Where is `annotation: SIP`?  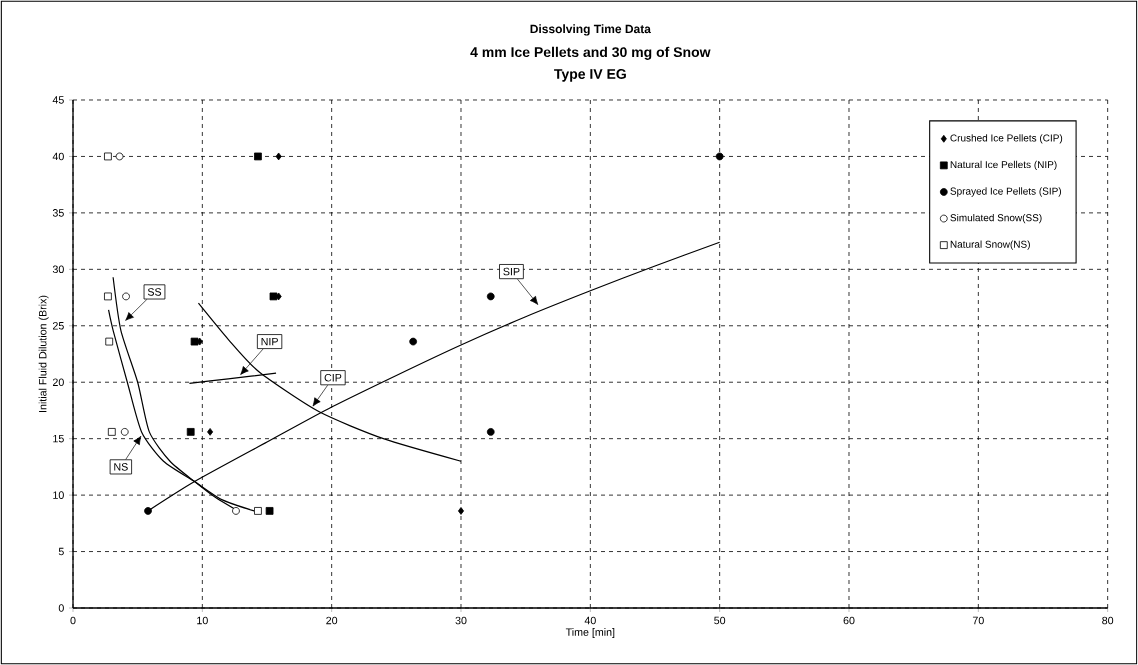 annotation: SIP is located at coordinates (511, 271).